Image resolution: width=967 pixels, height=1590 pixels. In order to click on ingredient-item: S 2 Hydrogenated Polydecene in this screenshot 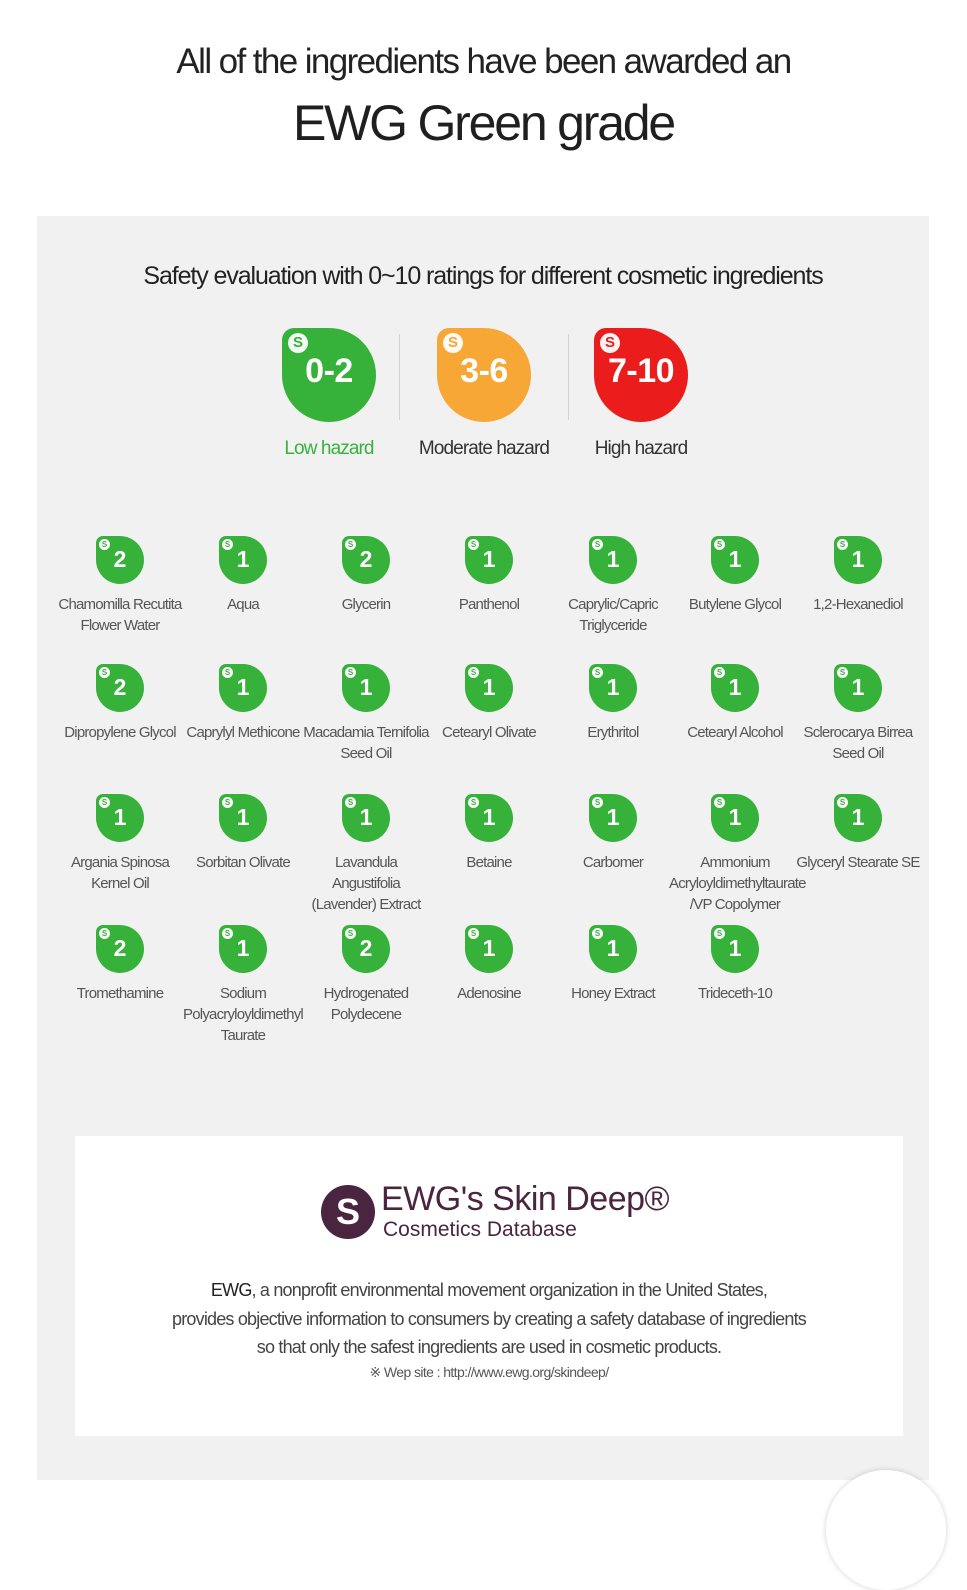, I will do `click(366, 975)`.